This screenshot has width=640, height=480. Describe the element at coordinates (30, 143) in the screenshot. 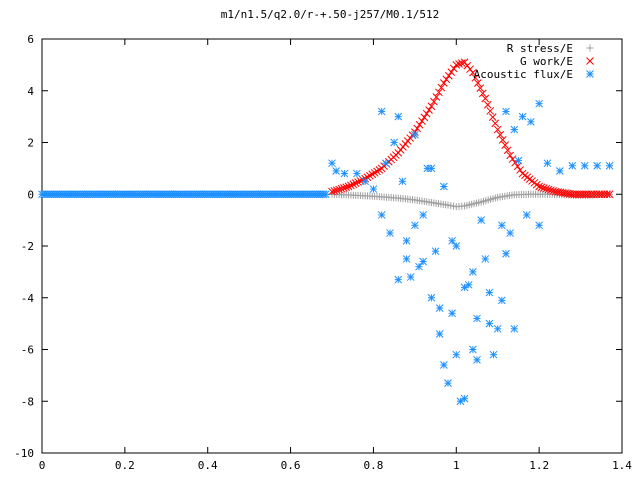

I see `y-tick-label: 2` at that location.